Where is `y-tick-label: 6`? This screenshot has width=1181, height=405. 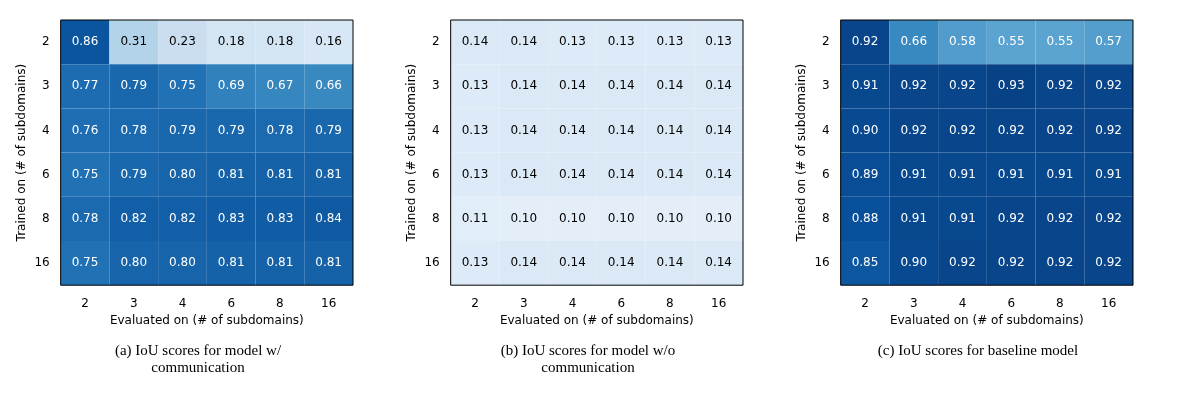 y-tick-label: 6 is located at coordinates (436, 173).